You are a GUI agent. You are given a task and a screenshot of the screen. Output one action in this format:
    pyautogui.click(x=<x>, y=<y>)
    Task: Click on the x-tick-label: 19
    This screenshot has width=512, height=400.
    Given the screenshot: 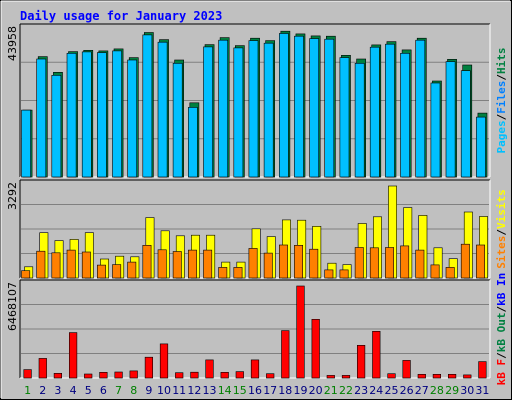 What is the action you would take?
    pyautogui.click(x=301, y=390)
    